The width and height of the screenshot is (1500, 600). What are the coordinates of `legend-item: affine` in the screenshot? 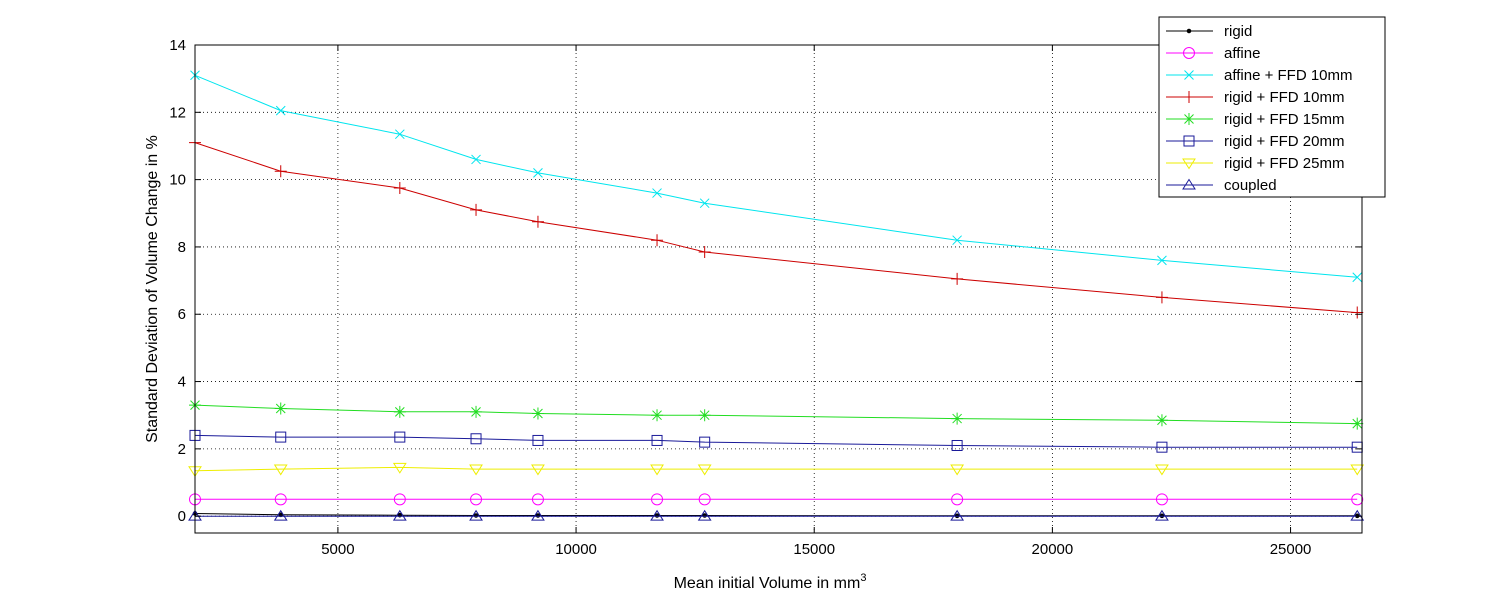 It's located at (1213, 53).